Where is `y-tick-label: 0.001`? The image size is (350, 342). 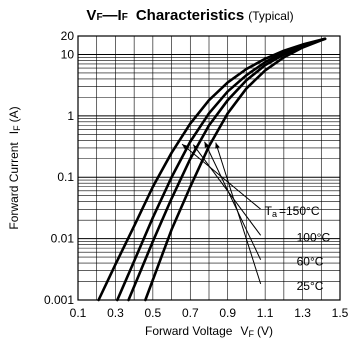
y-tick-label: 0.001 is located at coordinates (59, 300).